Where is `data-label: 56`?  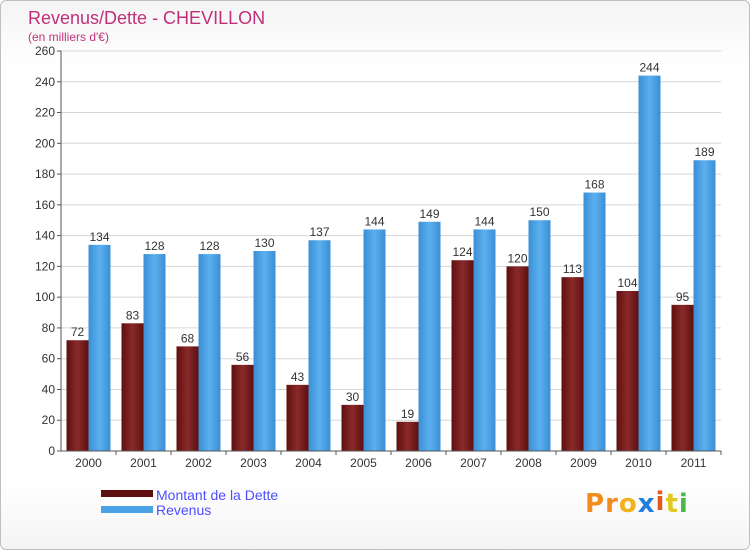 data-label: 56 is located at coordinates (243, 357).